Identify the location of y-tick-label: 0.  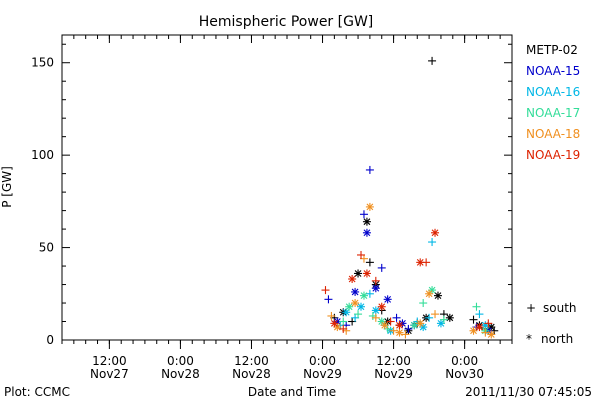
(50, 340).